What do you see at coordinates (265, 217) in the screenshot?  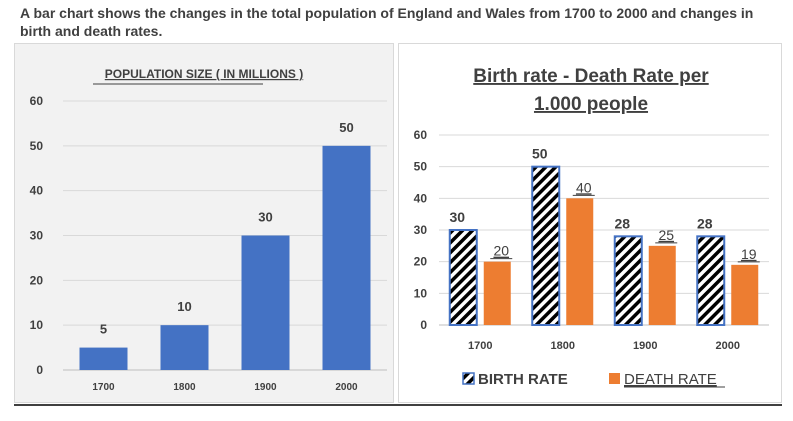 I see `population-data-label: 30` at bounding box center [265, 217].